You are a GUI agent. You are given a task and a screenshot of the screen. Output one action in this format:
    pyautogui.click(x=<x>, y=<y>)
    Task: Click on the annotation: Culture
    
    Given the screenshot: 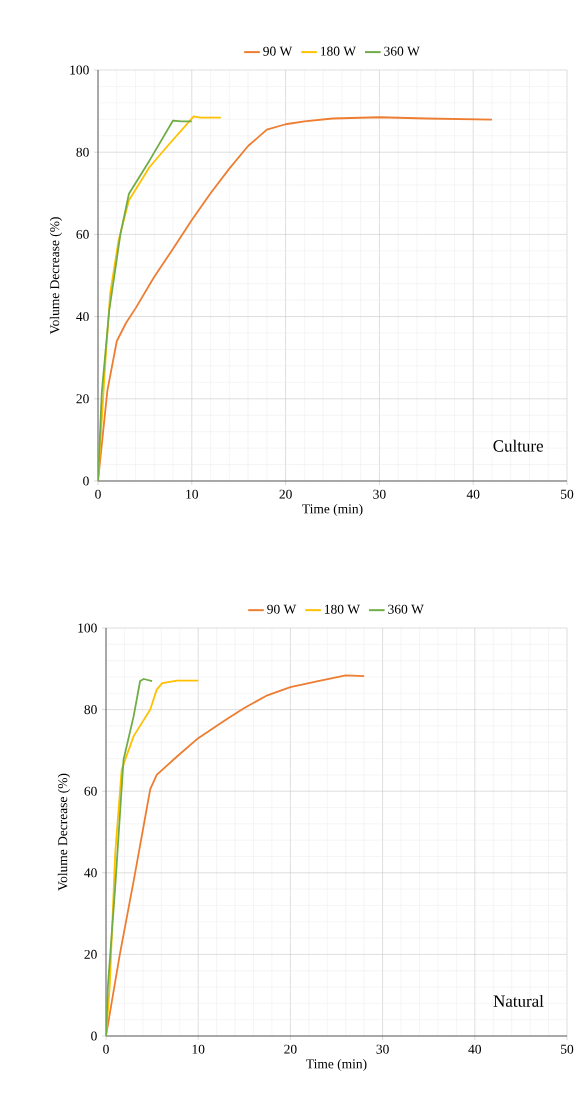 What is the action you would take?
    pyautogui.click(x=518, y=445)
    